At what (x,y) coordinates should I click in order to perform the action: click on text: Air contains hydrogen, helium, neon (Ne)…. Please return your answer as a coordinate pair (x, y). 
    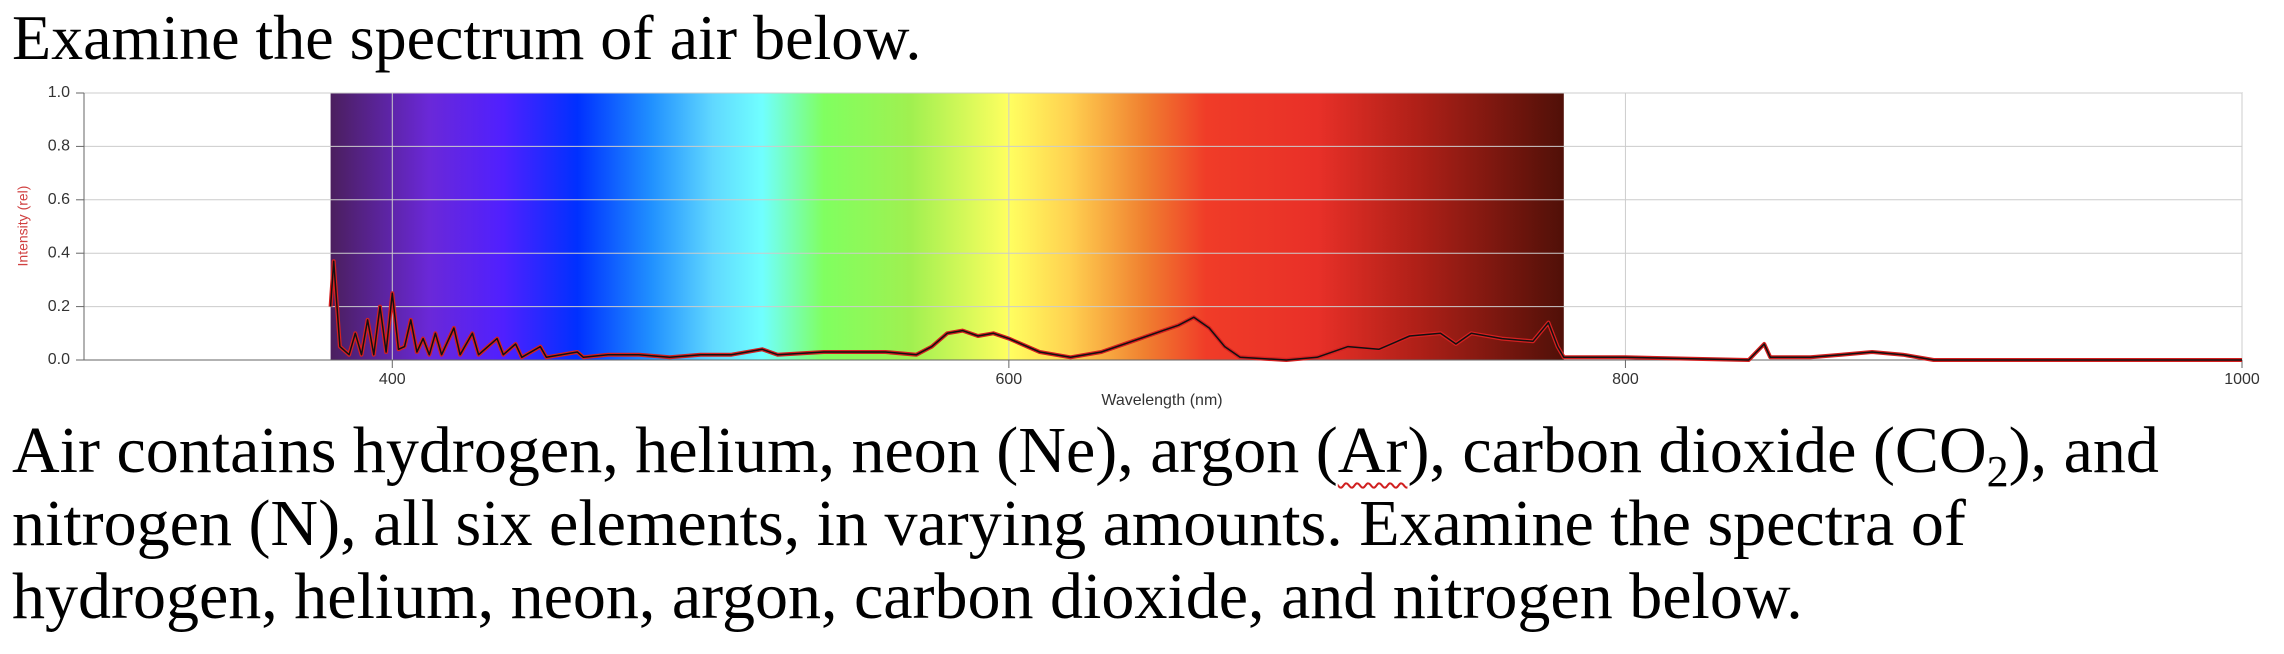
    Looking at the image, I should click on (675, 450).